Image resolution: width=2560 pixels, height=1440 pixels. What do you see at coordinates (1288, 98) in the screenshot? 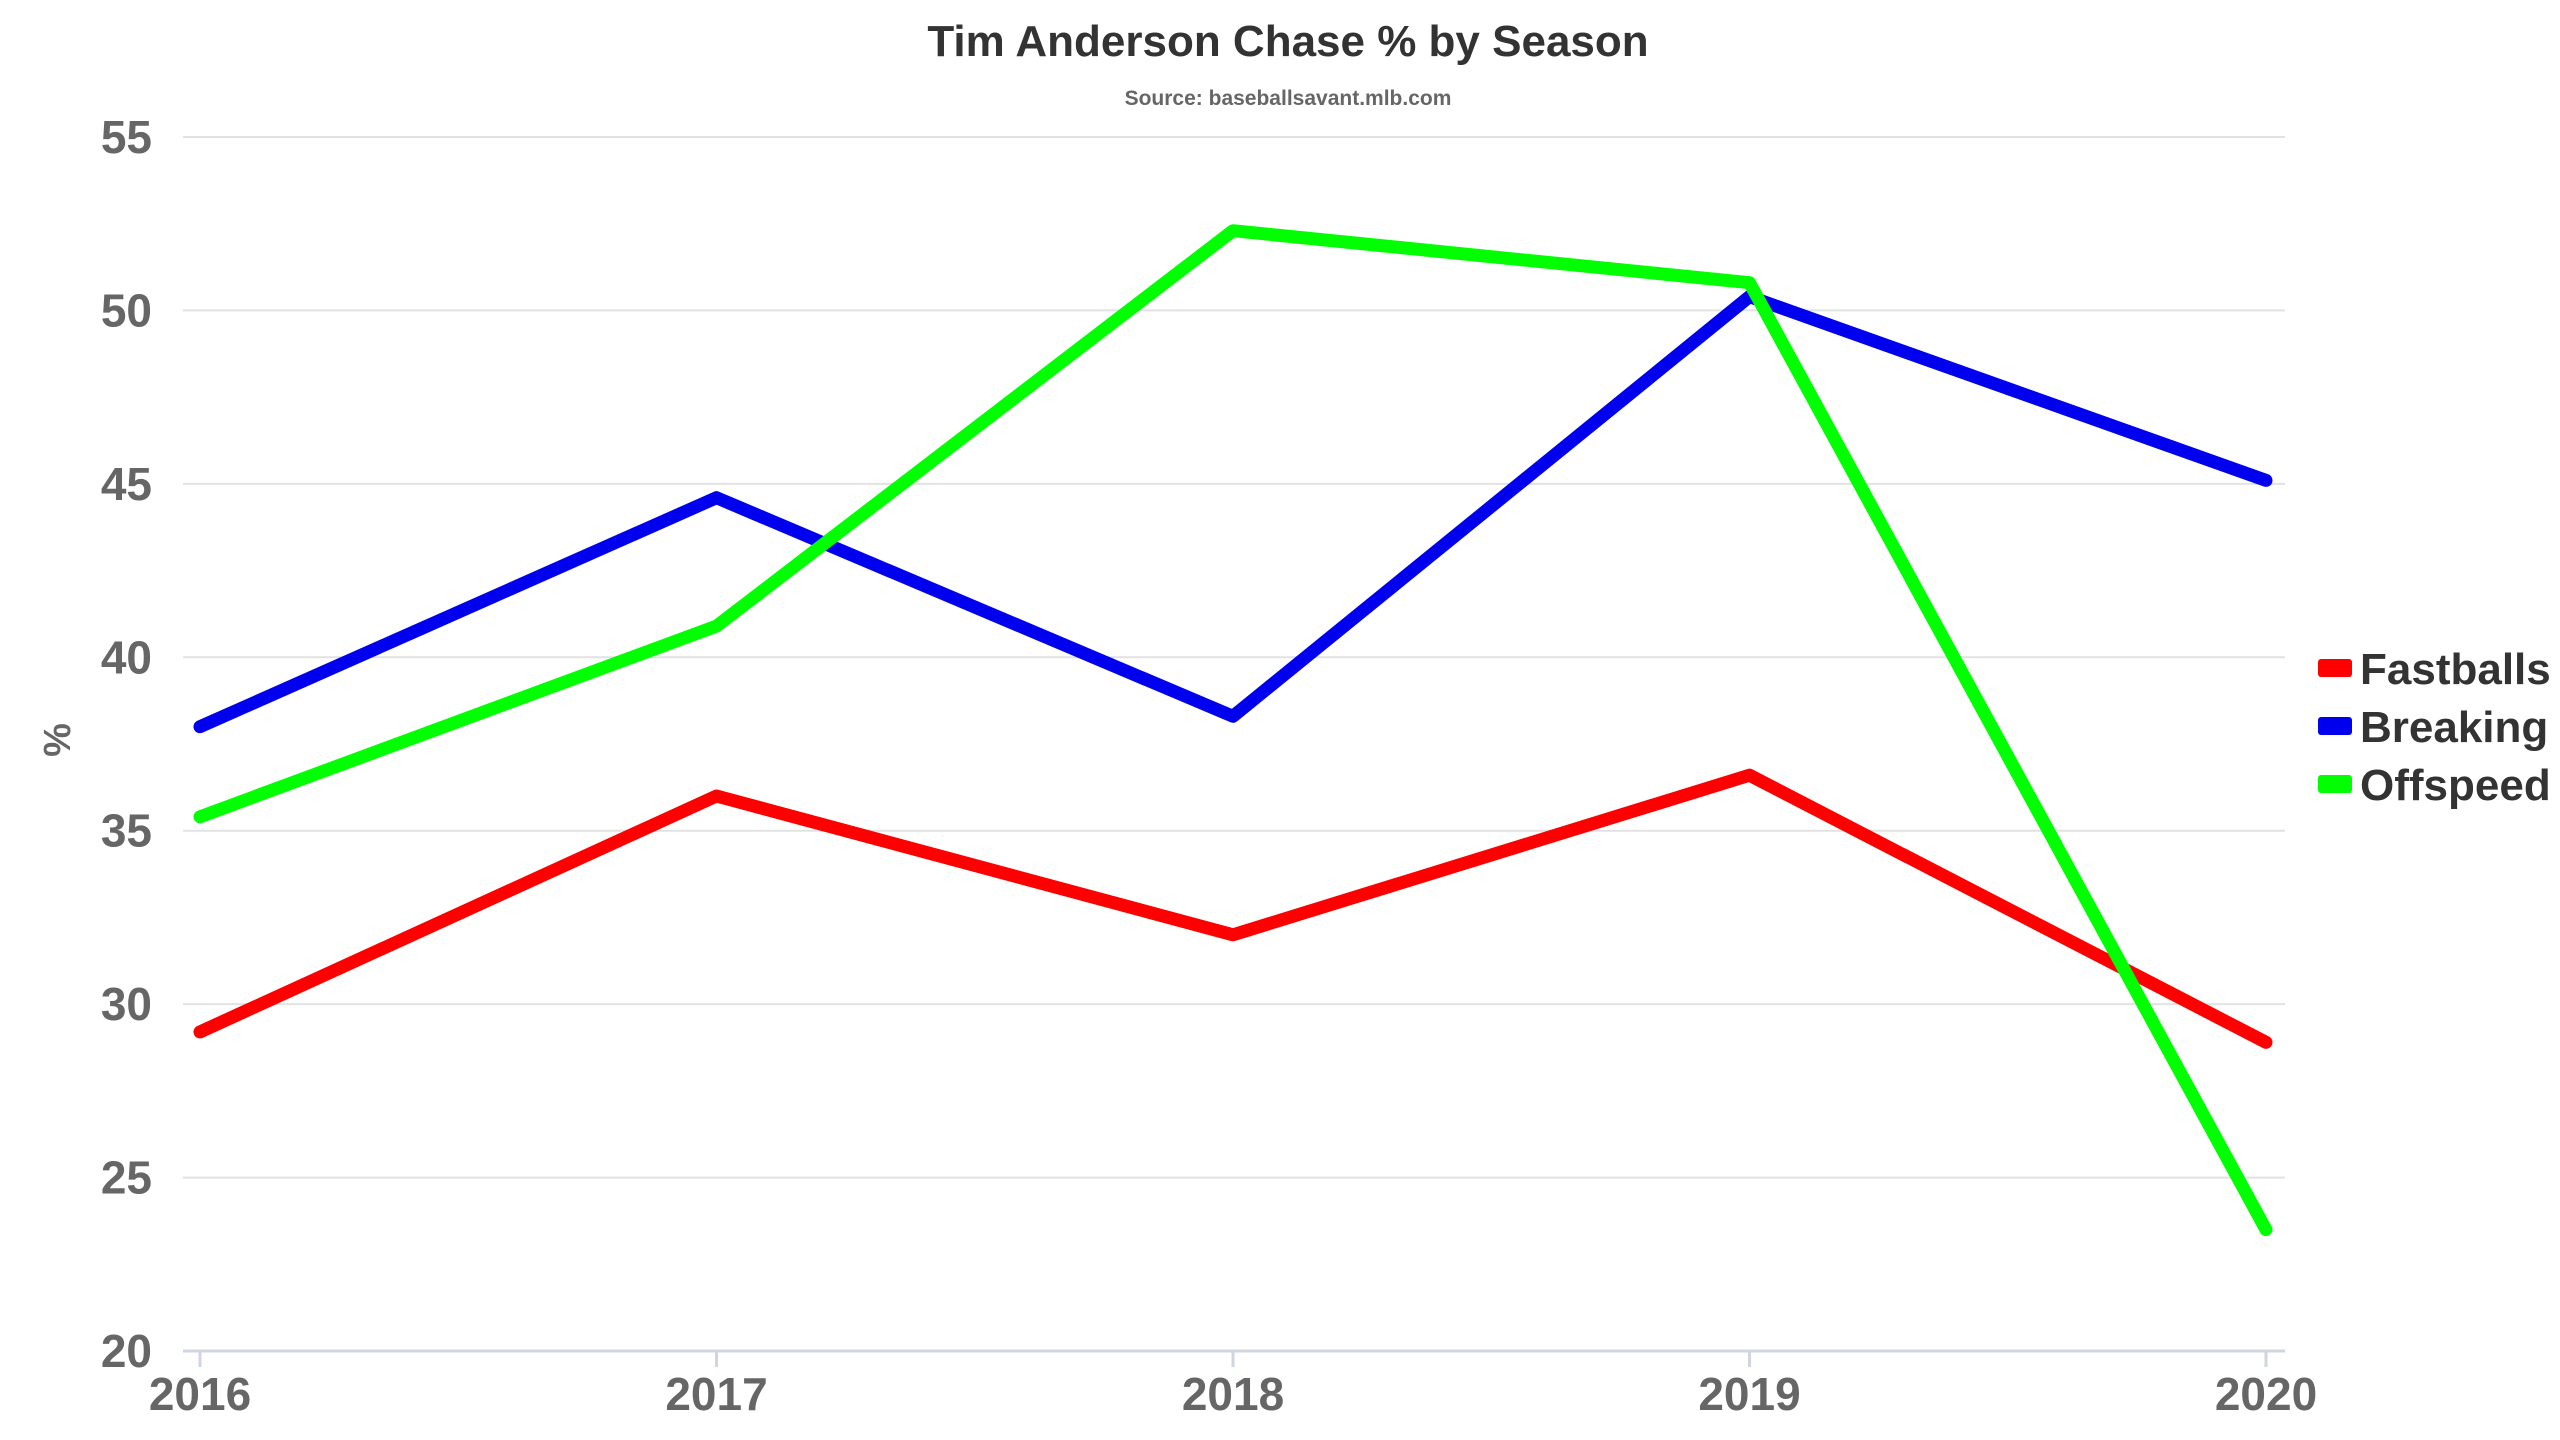
I see `chart-subtitle: Source: baseballsavant.mlb.com` at bounding box center [1288, 98].